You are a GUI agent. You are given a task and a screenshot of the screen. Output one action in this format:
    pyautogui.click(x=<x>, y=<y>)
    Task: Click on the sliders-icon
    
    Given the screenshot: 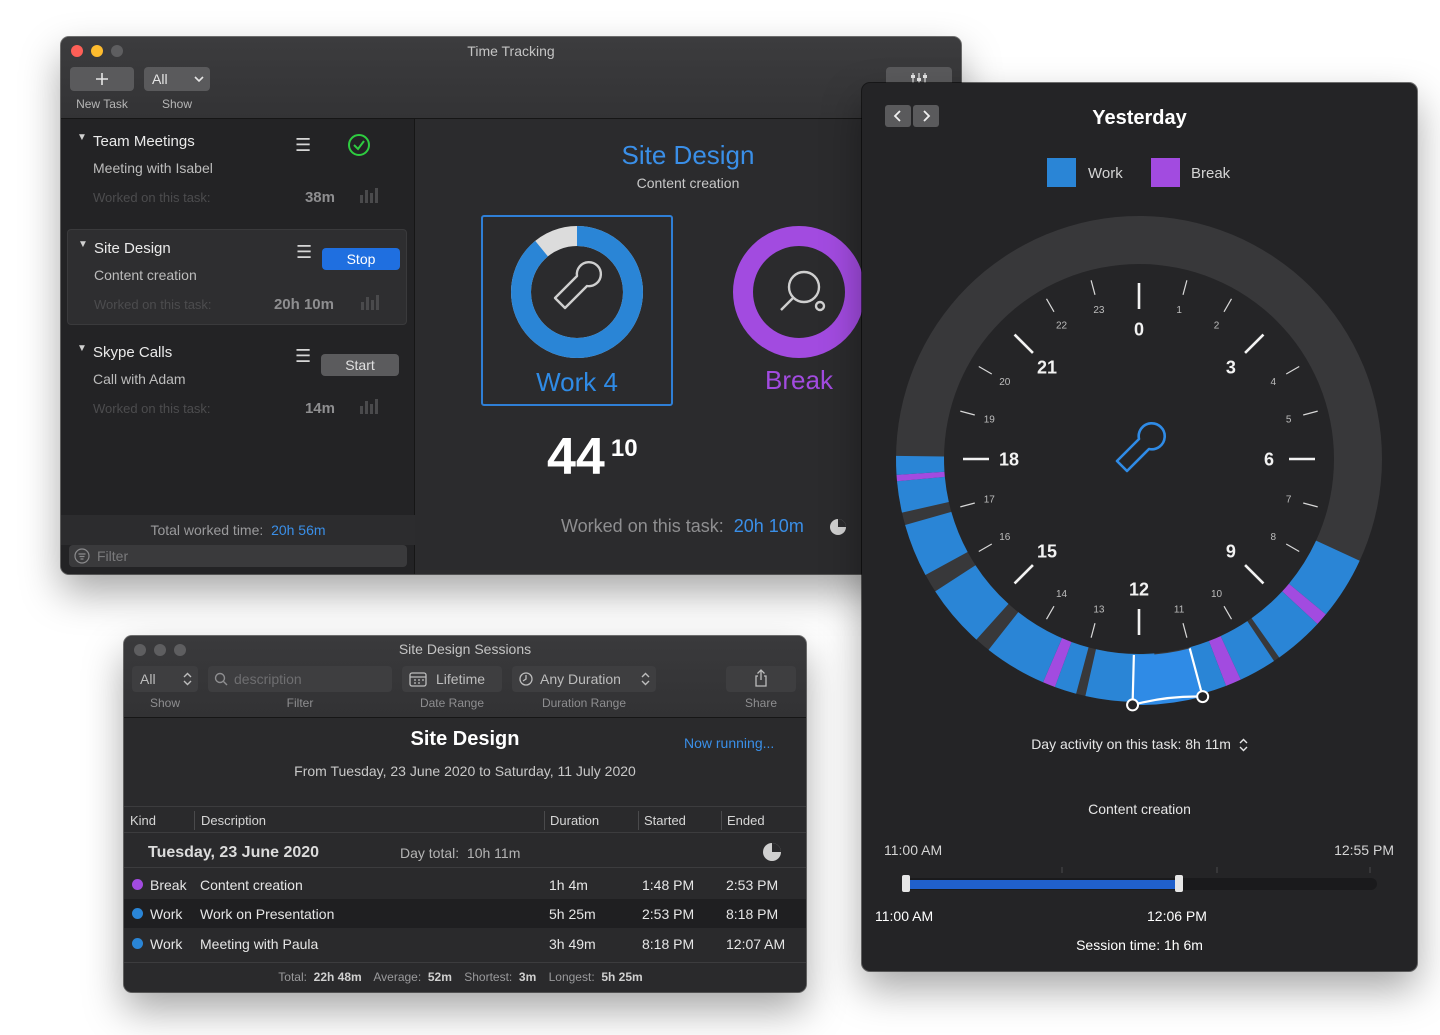 What is the action you would take?
    pyautogui.click(x=919, y=78)
    